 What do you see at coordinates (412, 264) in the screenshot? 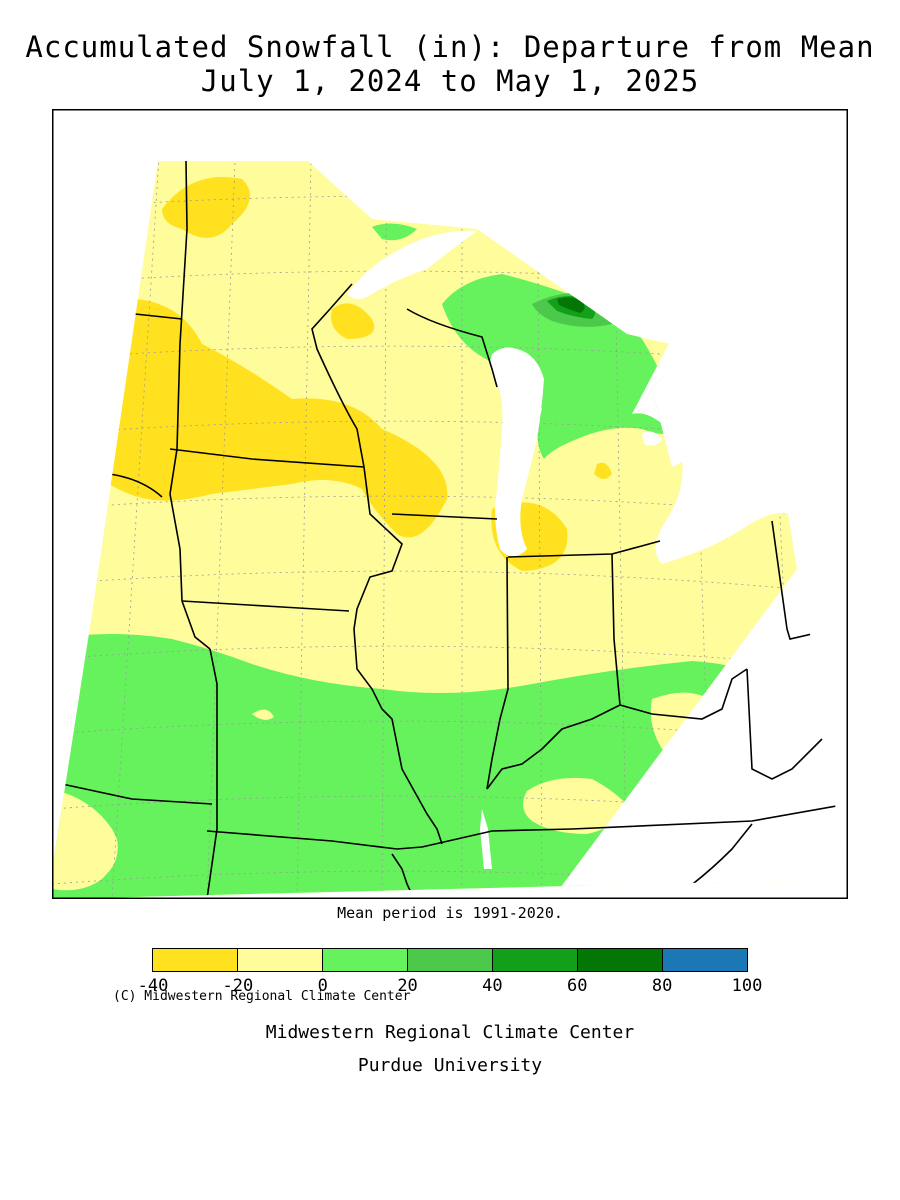
I see `lake-superior` at bounding box center [412, 264].